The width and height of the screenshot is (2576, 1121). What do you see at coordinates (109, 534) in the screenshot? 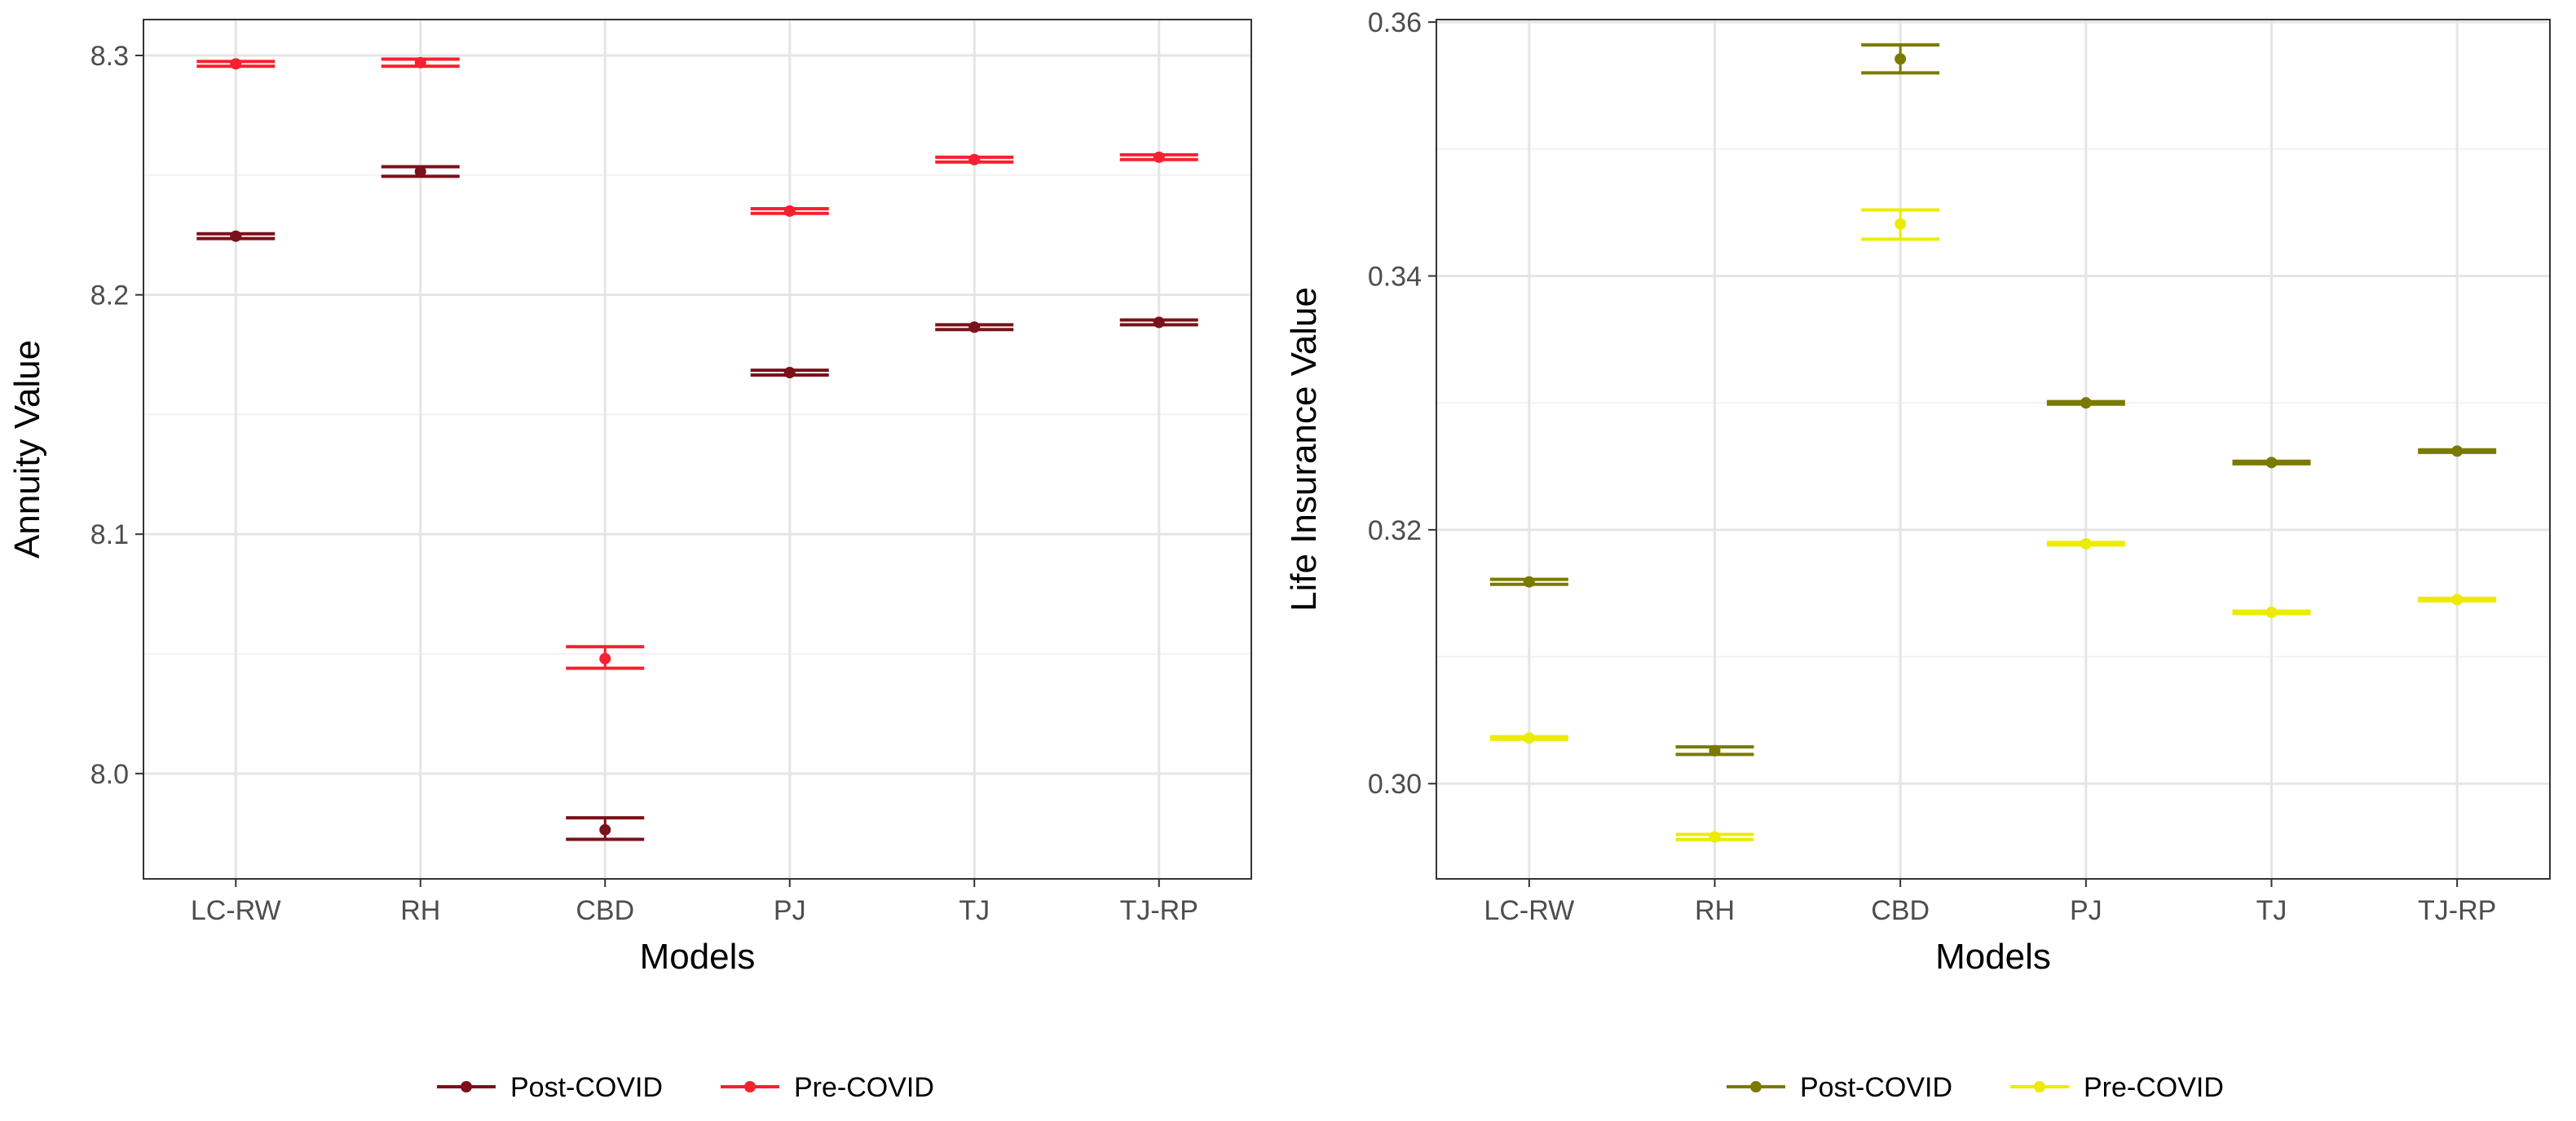
I see `y-tick-label: 8.1` at bounding box center [109, 534].